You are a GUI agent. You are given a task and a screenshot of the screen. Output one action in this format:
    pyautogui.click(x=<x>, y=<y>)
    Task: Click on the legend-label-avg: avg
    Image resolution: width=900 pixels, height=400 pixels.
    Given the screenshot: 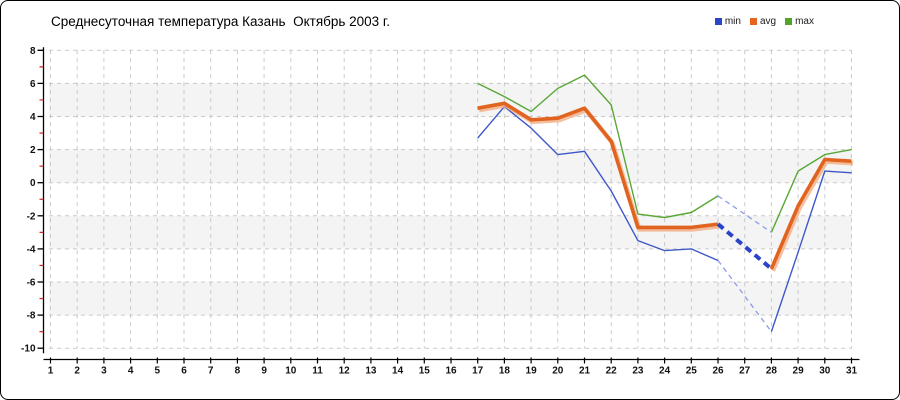 What is the action you would take?
    pyautogui.click(x=768, y=21)
    